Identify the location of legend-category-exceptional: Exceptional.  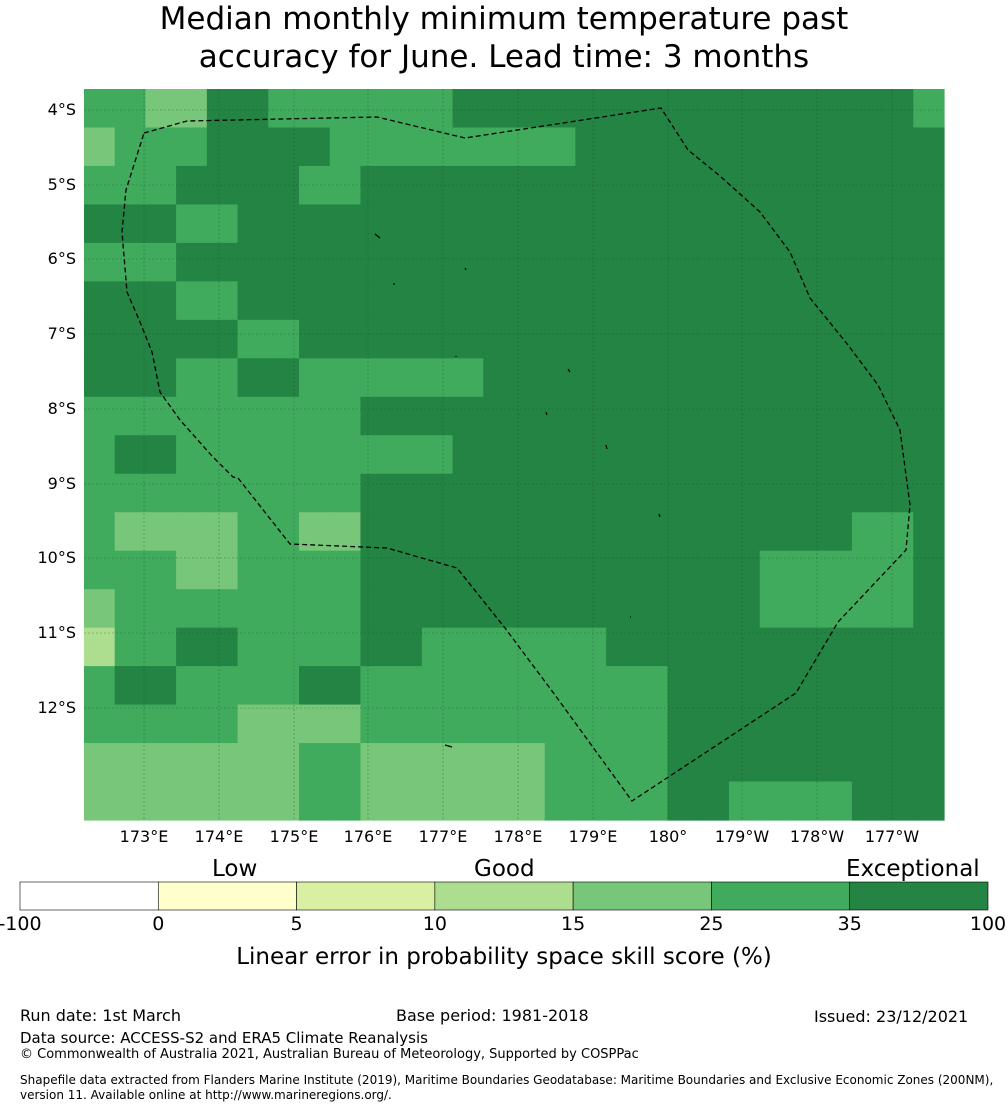
(913, 869).